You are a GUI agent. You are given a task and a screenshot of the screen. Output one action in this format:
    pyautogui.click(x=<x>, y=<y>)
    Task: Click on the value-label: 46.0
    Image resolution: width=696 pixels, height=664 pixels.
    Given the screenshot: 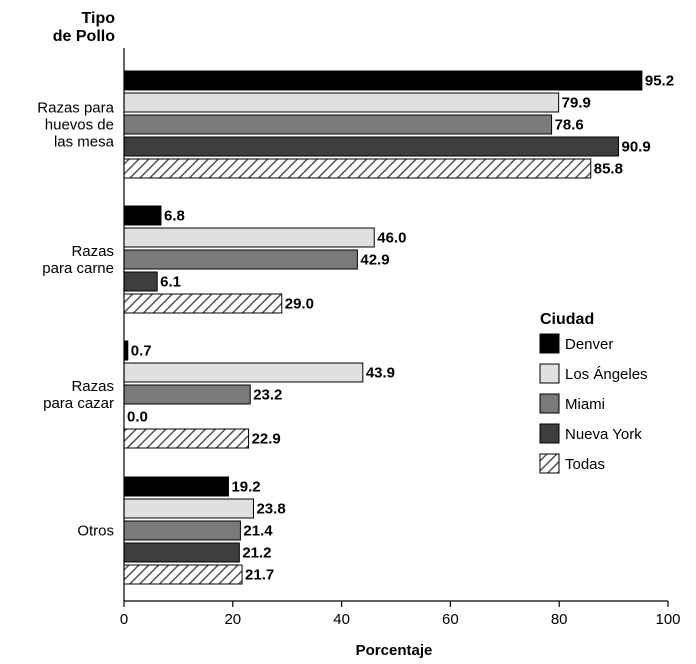 What is the action you would take?
    pyautogui.click(x=391, y=238)
    